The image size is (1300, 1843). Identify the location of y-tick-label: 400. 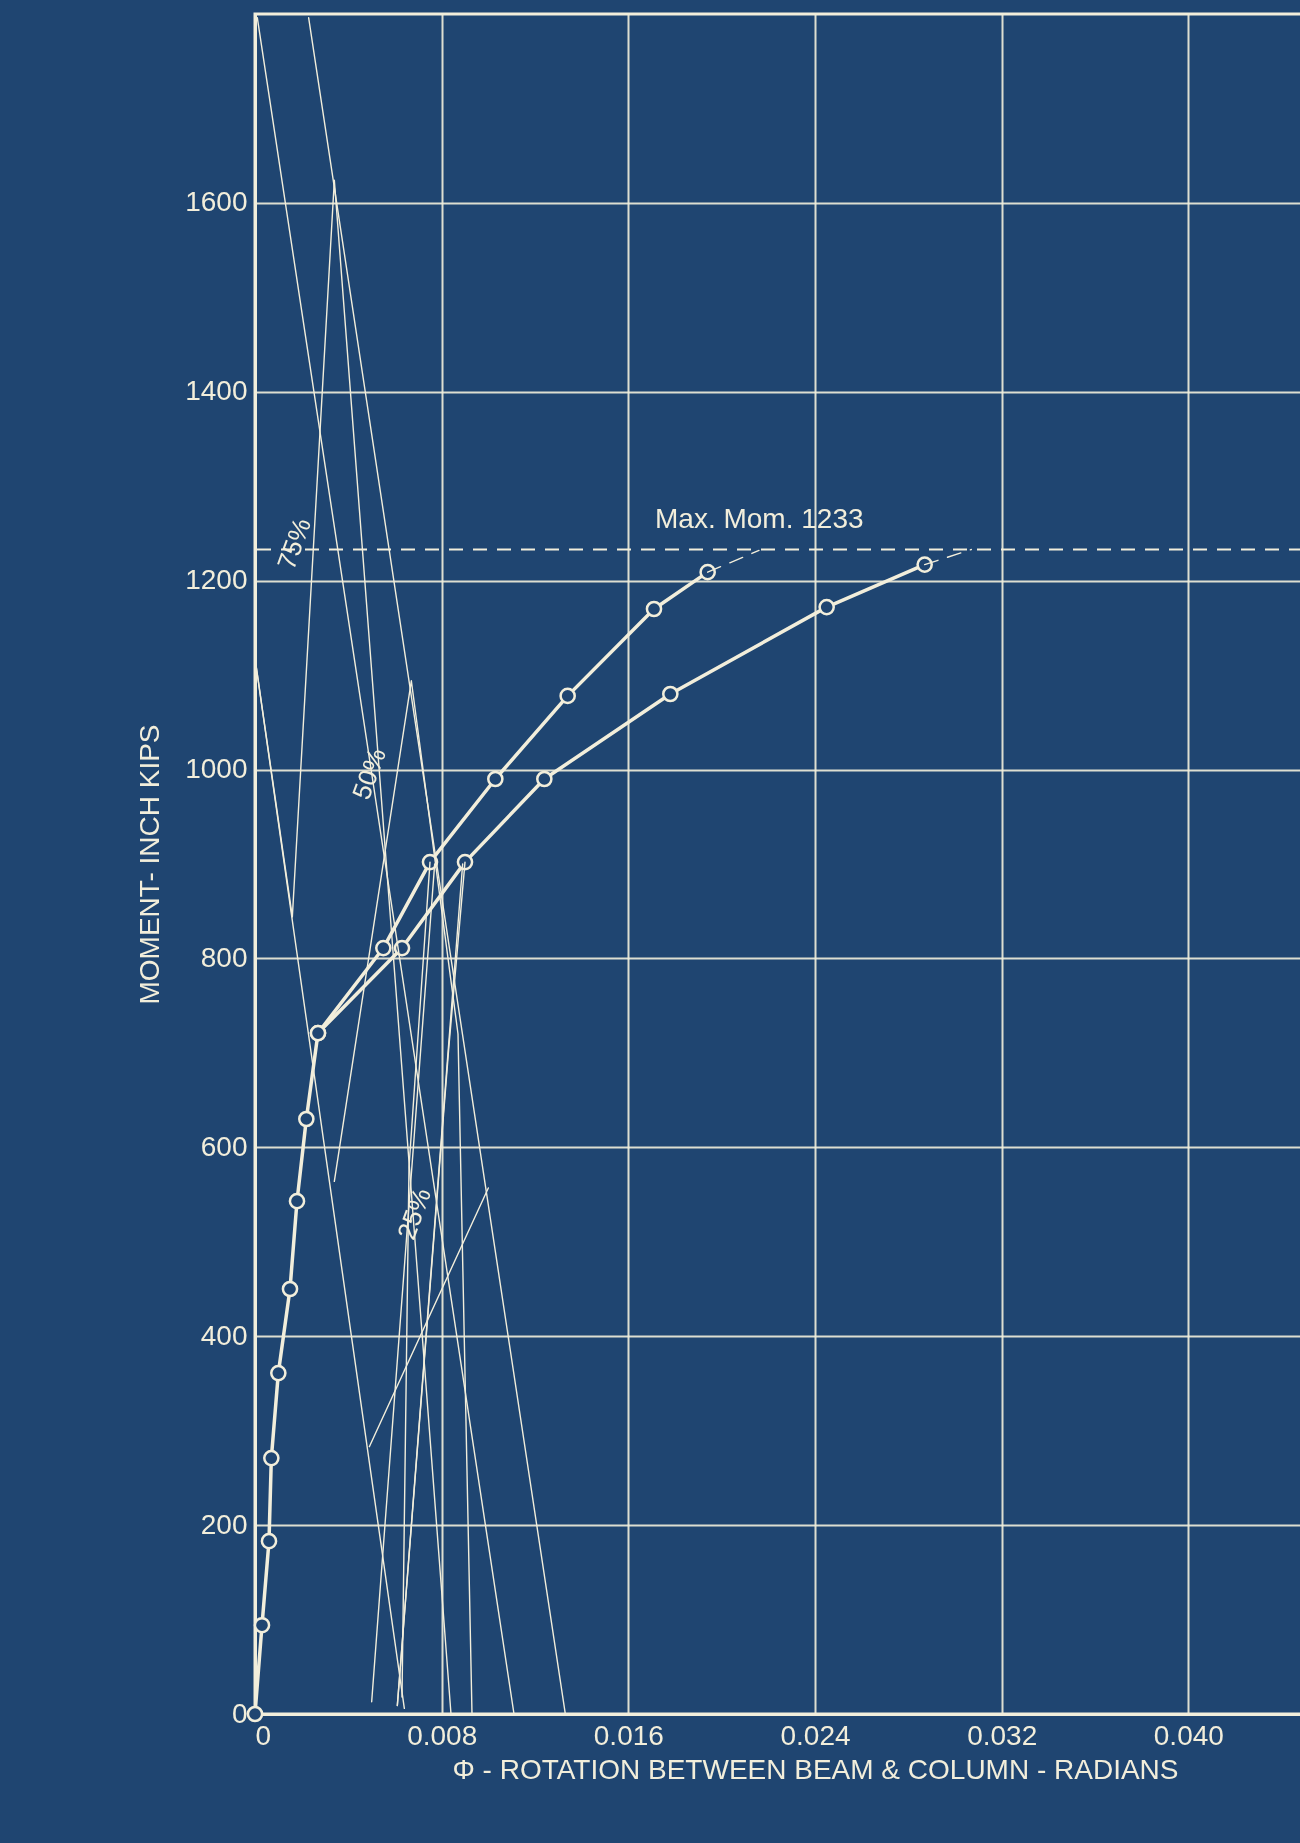
(224, 1335).